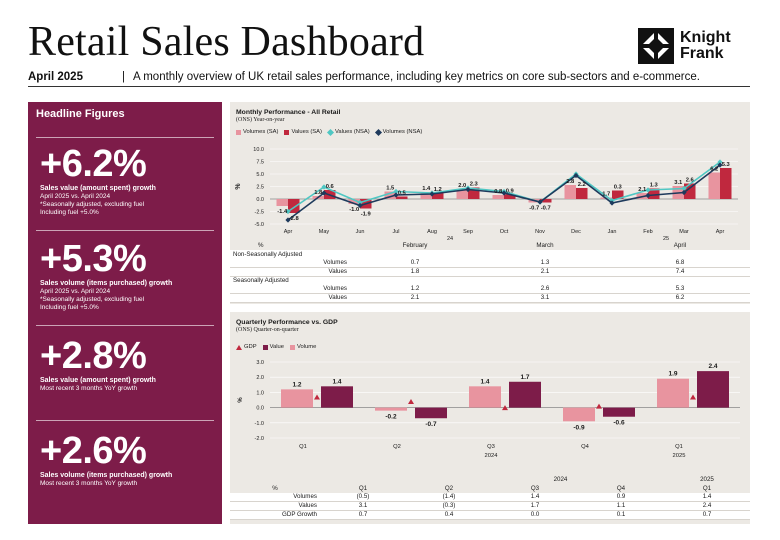  I want to click on legend-item: Values (SA), so click(303, 132).